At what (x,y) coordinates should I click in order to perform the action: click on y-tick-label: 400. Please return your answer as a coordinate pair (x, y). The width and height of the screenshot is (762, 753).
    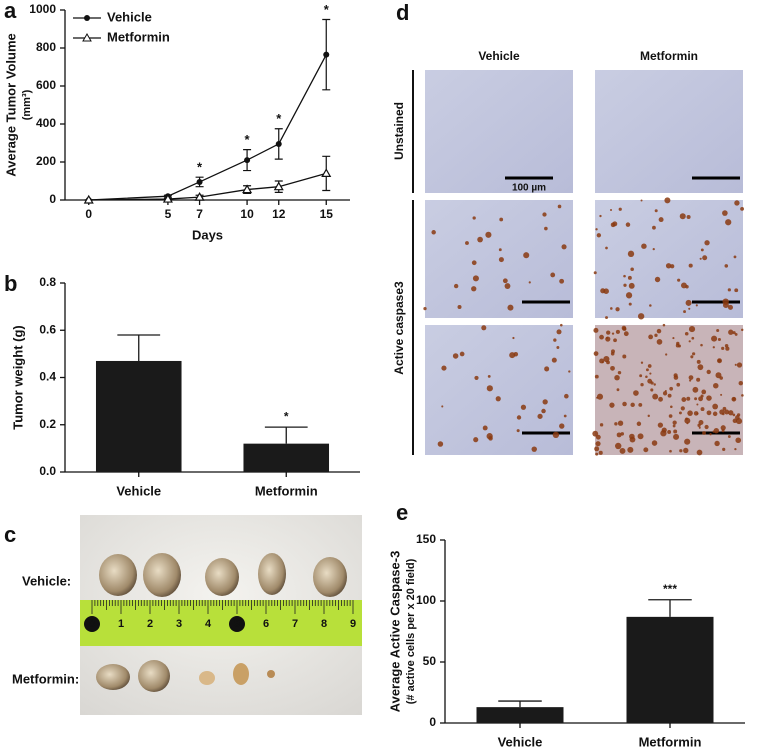
    Looking at the image, I should click on (46, 123).